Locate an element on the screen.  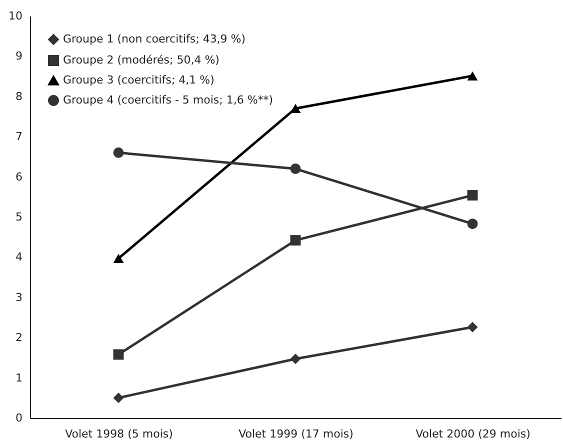
y-tick-label: 9 is located at coordinates (19, 56).